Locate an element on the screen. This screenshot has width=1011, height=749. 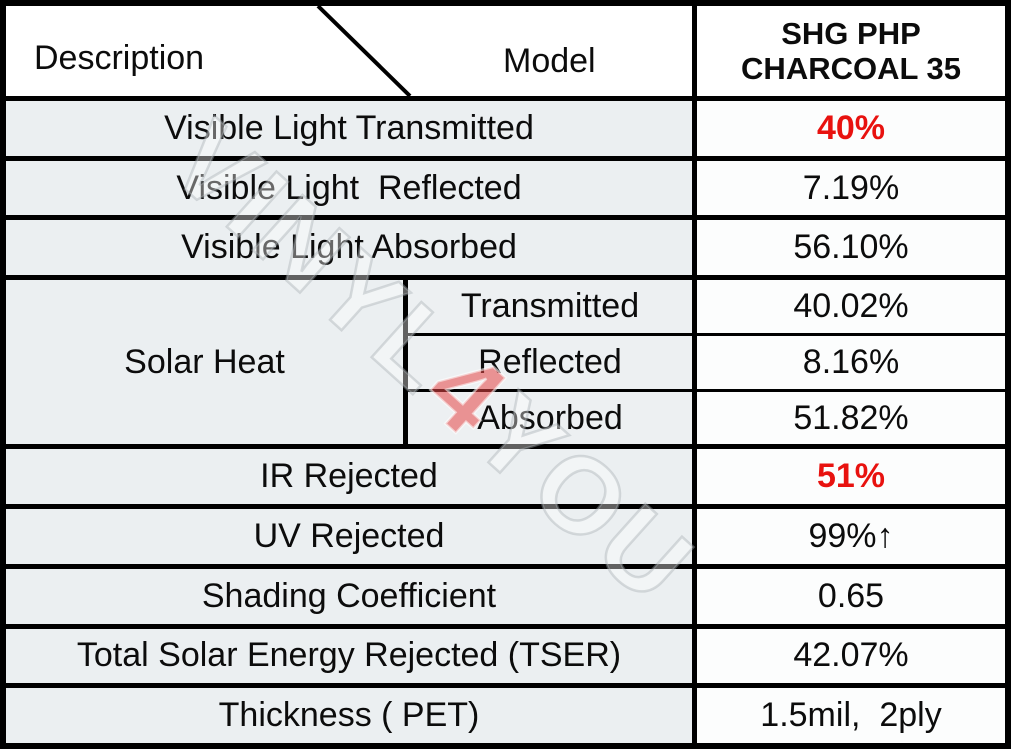
row-value-highlighted: 40% is located at coordinates (851, 128).